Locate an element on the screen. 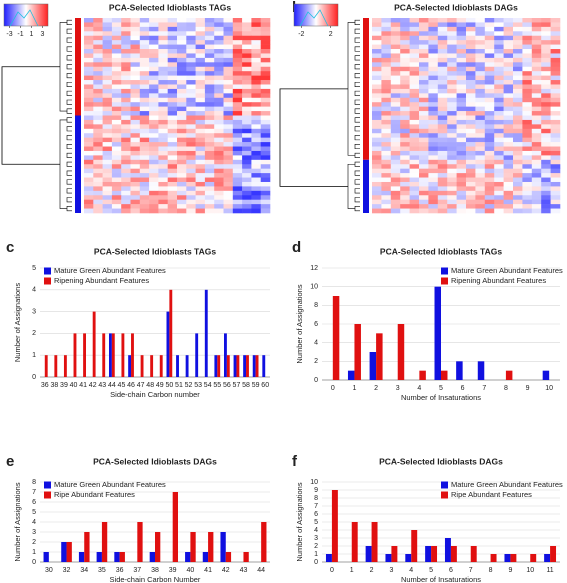 This screenshot has width=567, height=583. y-tick-label: 2 is located at coordinates (34, 542).